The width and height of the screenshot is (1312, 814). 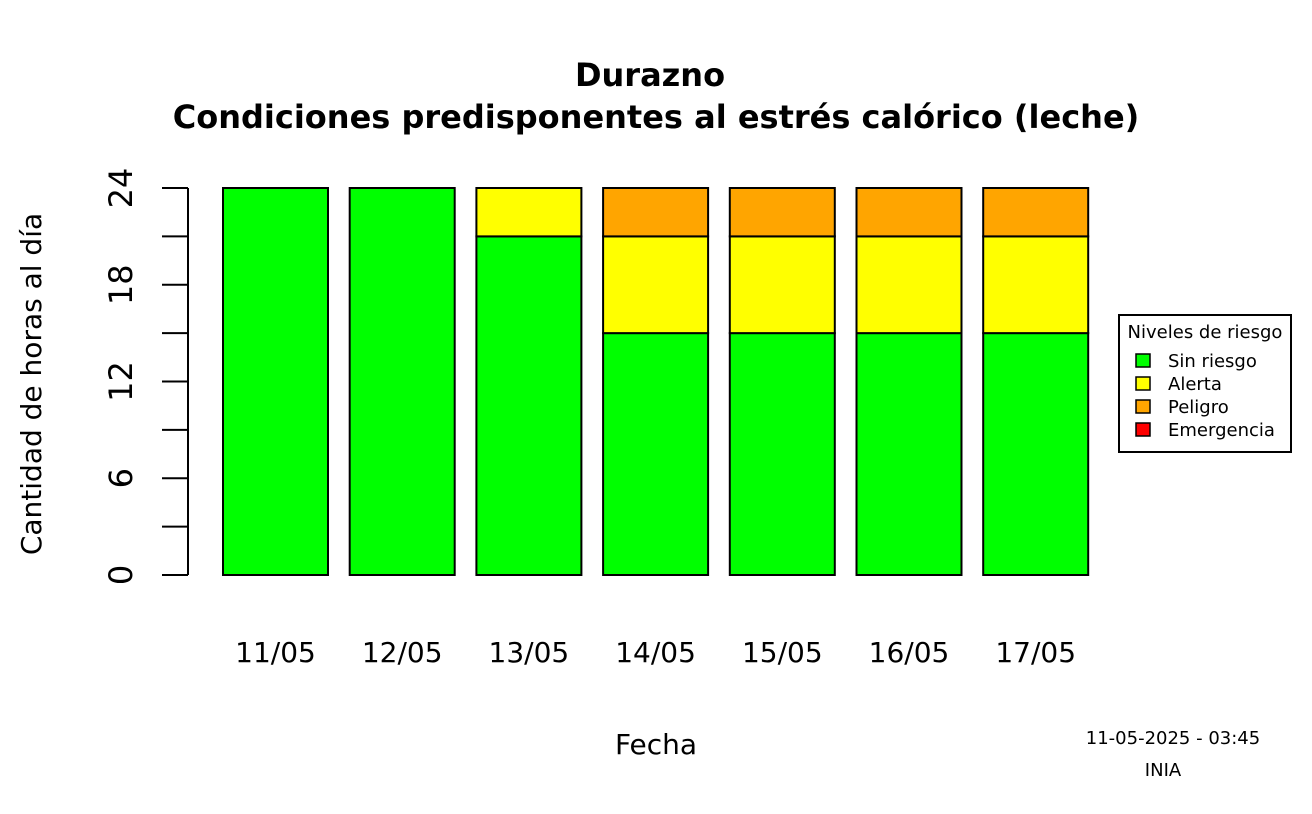 I want to click on y-axis: 0 6 12 18 24, so click(x=145, y=376).